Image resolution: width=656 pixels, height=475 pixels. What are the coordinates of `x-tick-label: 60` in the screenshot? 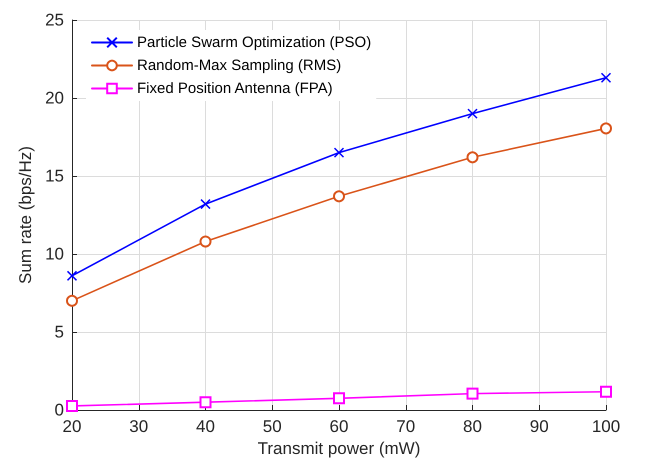 It's located at (339, 426).